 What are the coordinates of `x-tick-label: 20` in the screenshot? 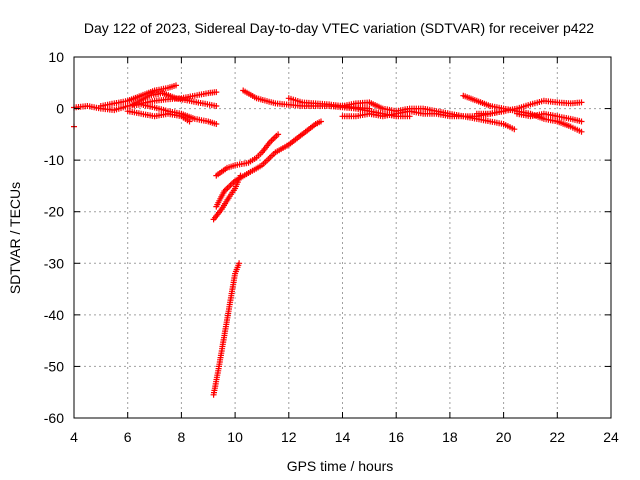 It's located at (504, 437).